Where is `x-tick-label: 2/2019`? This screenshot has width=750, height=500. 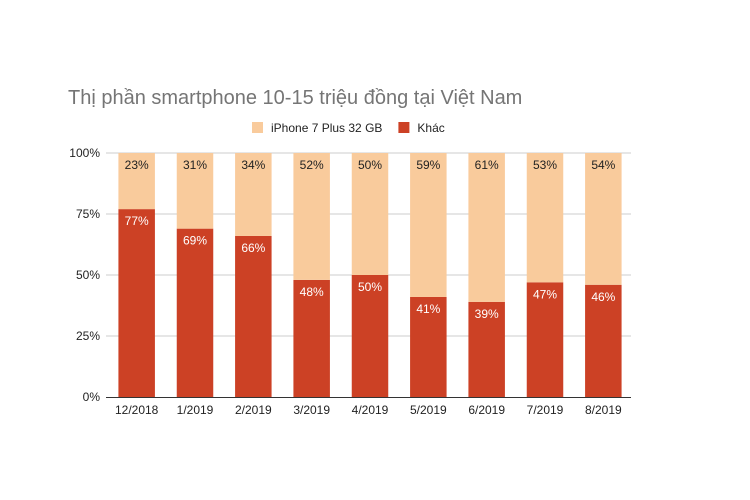 x-tick-label: 2/2019 is located at coordinates (253, 410).